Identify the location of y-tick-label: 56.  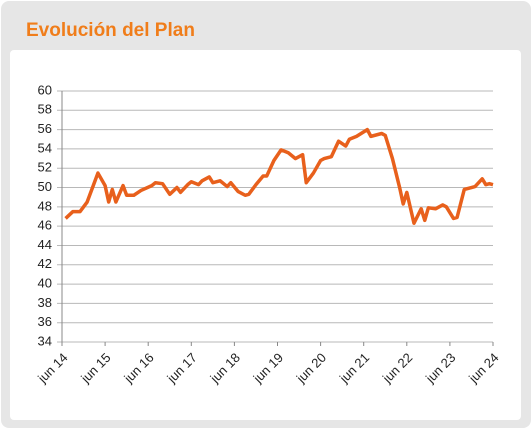
(45, 128).